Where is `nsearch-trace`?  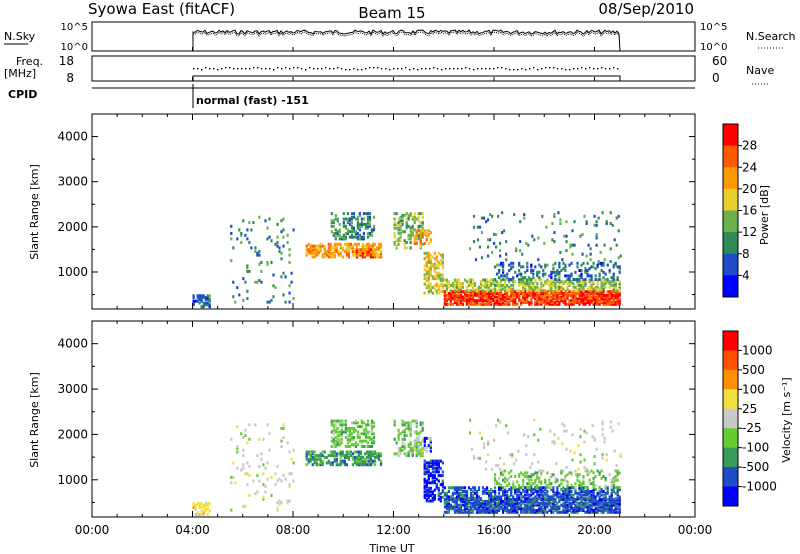 nsearch-trace is located at coordinates (406, 34).